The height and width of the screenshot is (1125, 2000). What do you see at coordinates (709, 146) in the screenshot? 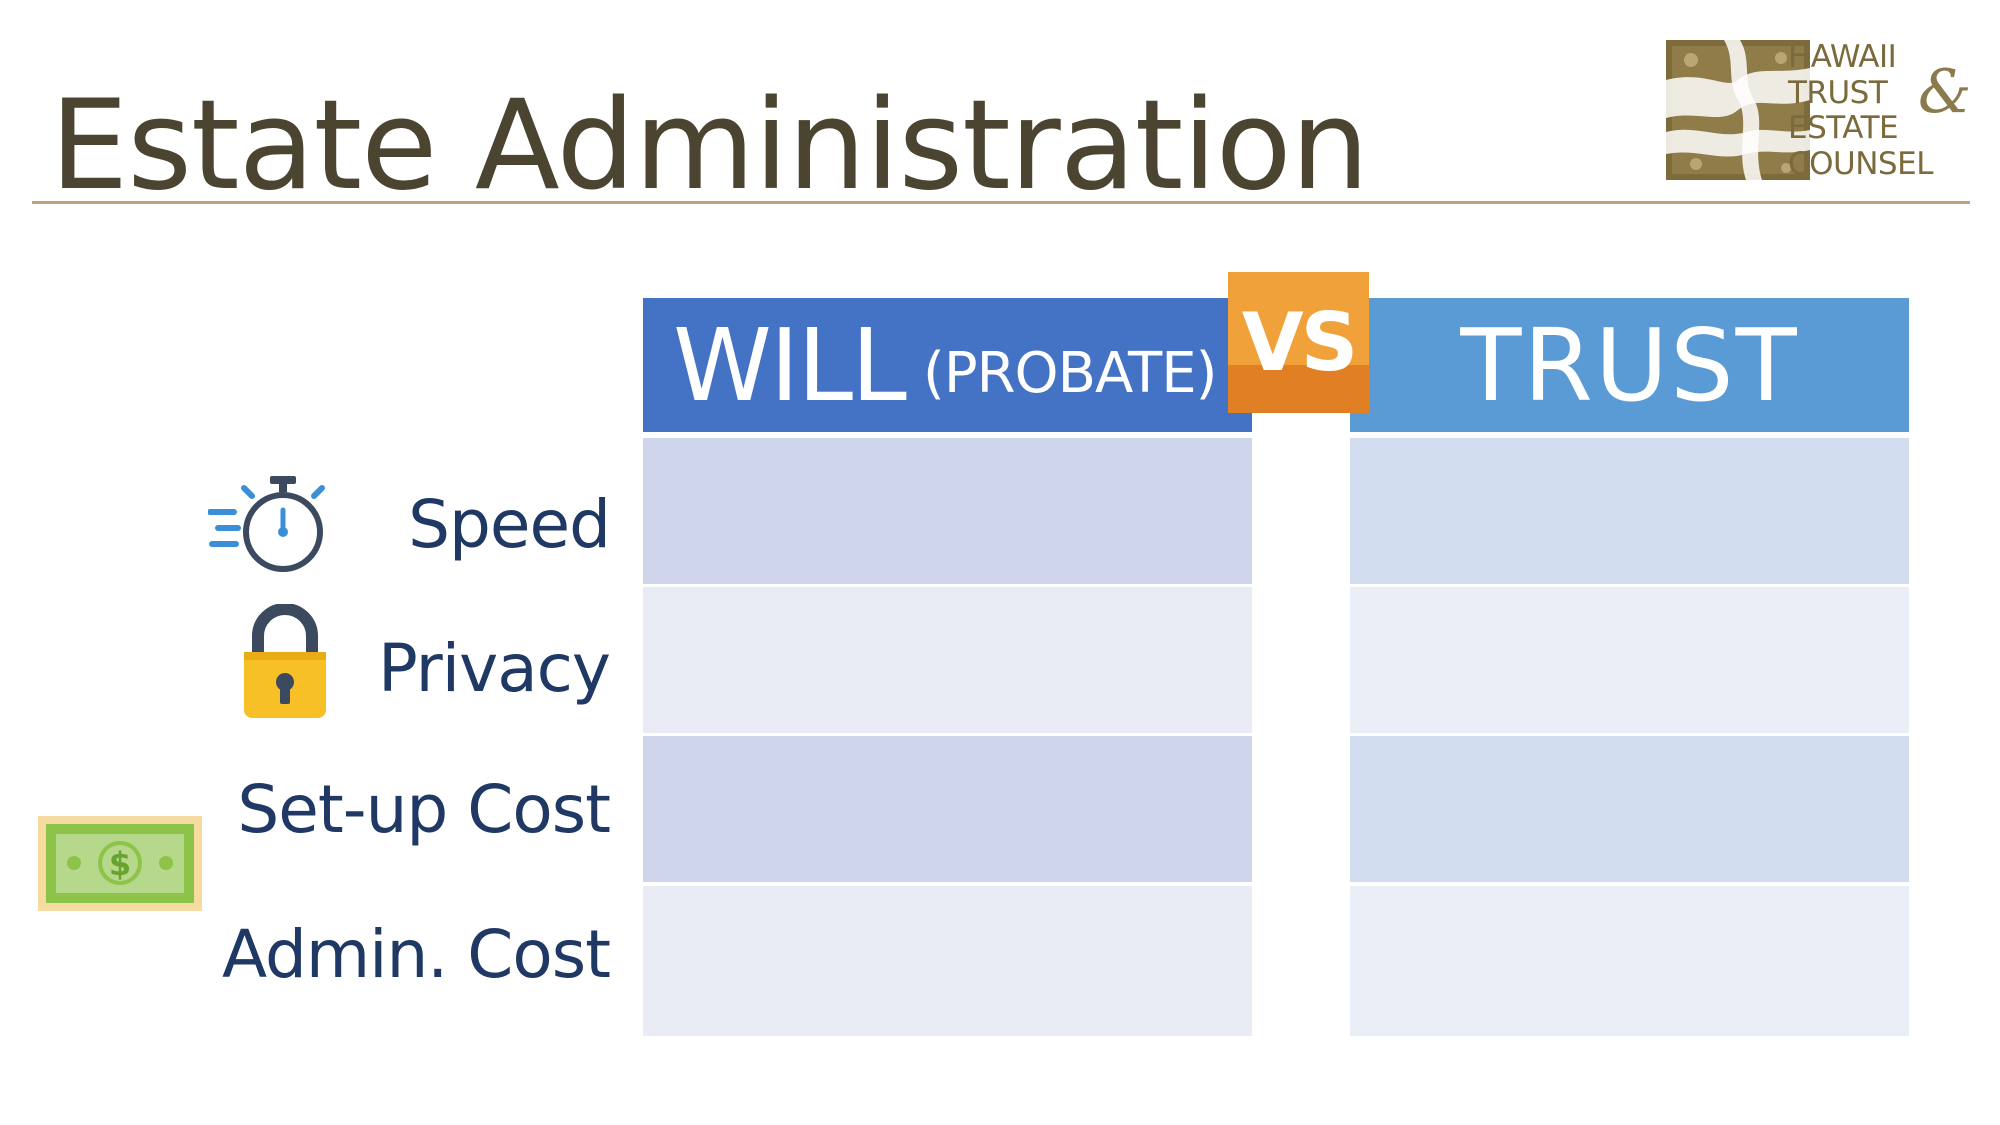
I see `page-title: Estate Administration` at bounding box center [709, 146].